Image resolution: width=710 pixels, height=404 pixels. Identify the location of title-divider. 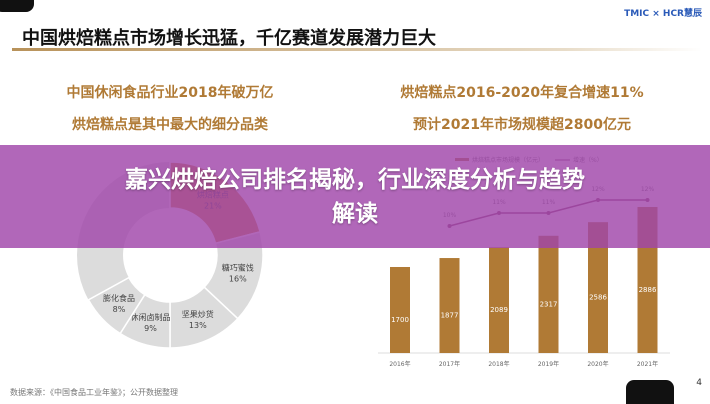
(357, 49).